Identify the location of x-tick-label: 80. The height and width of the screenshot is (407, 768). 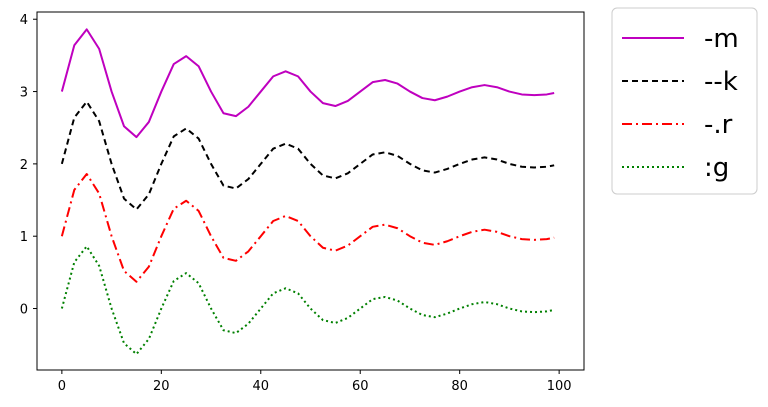
(459, 386).